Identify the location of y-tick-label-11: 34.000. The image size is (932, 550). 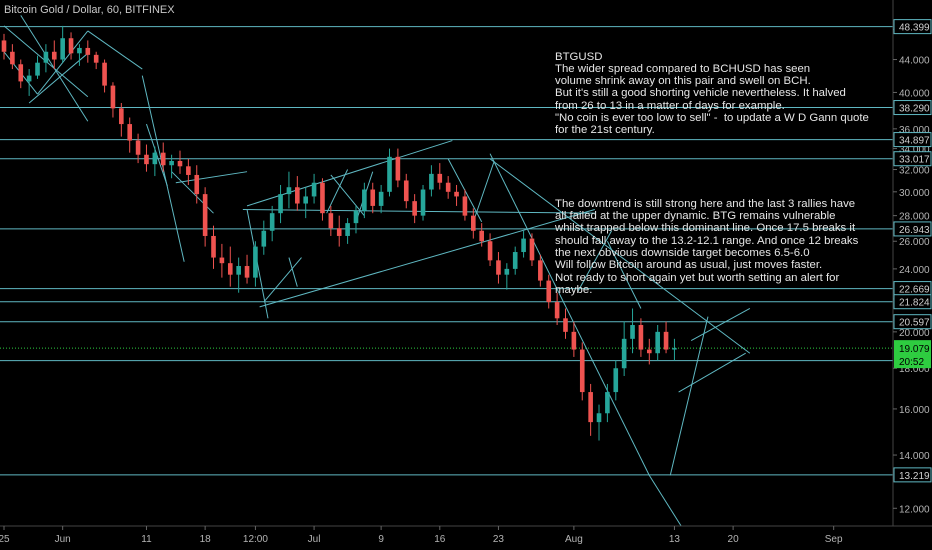
(914, 150).